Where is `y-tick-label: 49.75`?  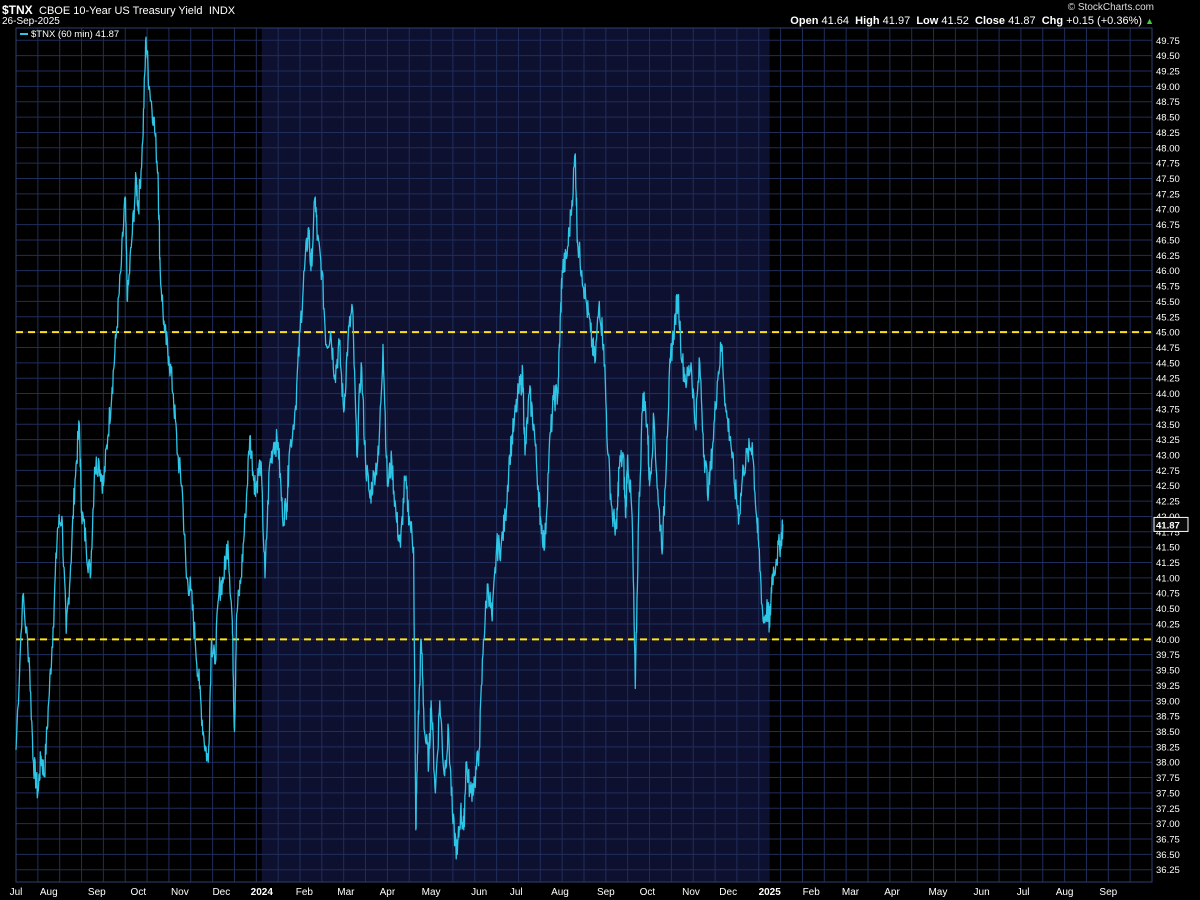 y-tick-label: 49.75 is located at coordinates (1168, 41).